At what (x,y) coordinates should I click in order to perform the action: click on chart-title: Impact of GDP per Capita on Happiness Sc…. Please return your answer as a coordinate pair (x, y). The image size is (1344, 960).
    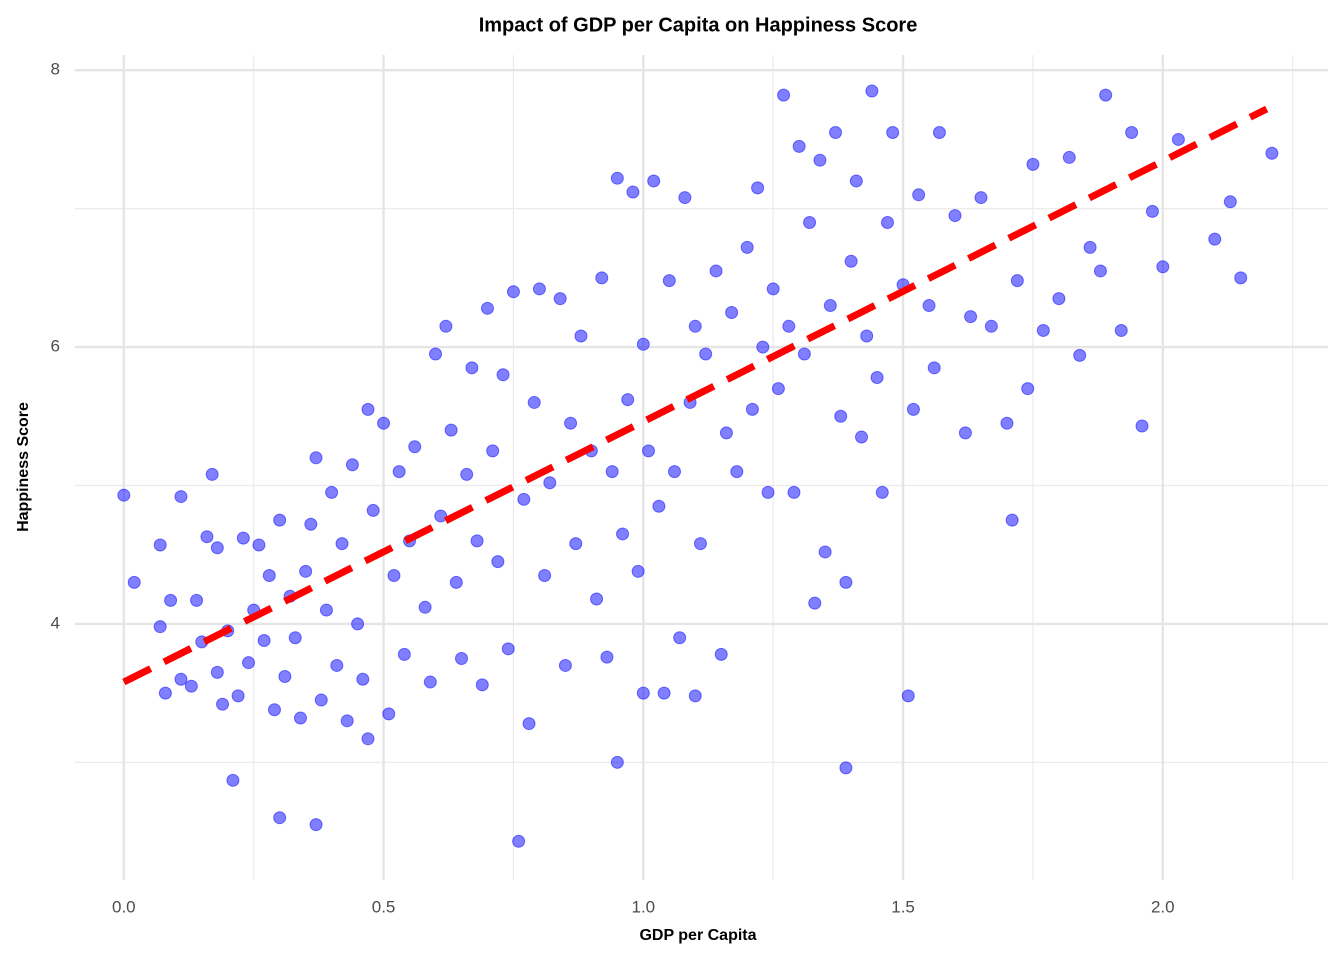
    Looking at the image, I should click on (698, 25).